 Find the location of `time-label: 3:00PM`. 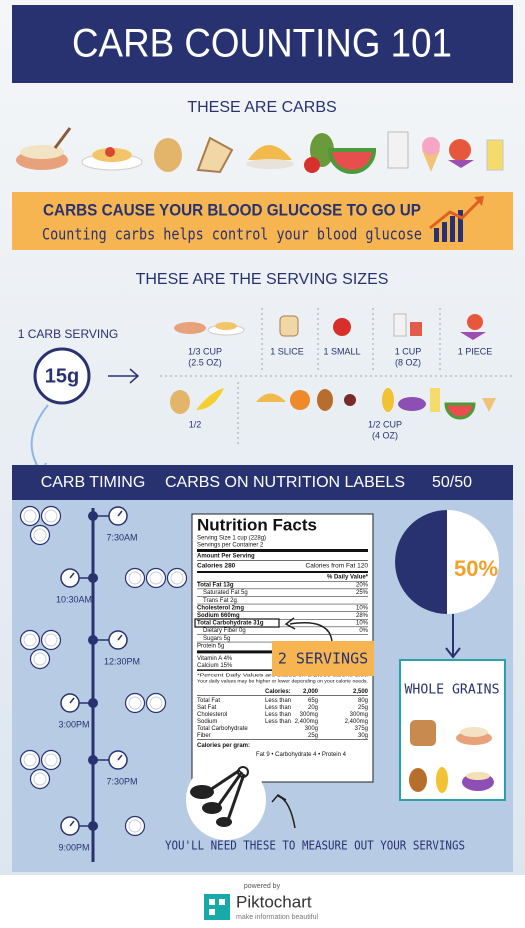

time-label: 3:00PM is located at coordinates (73, 724).